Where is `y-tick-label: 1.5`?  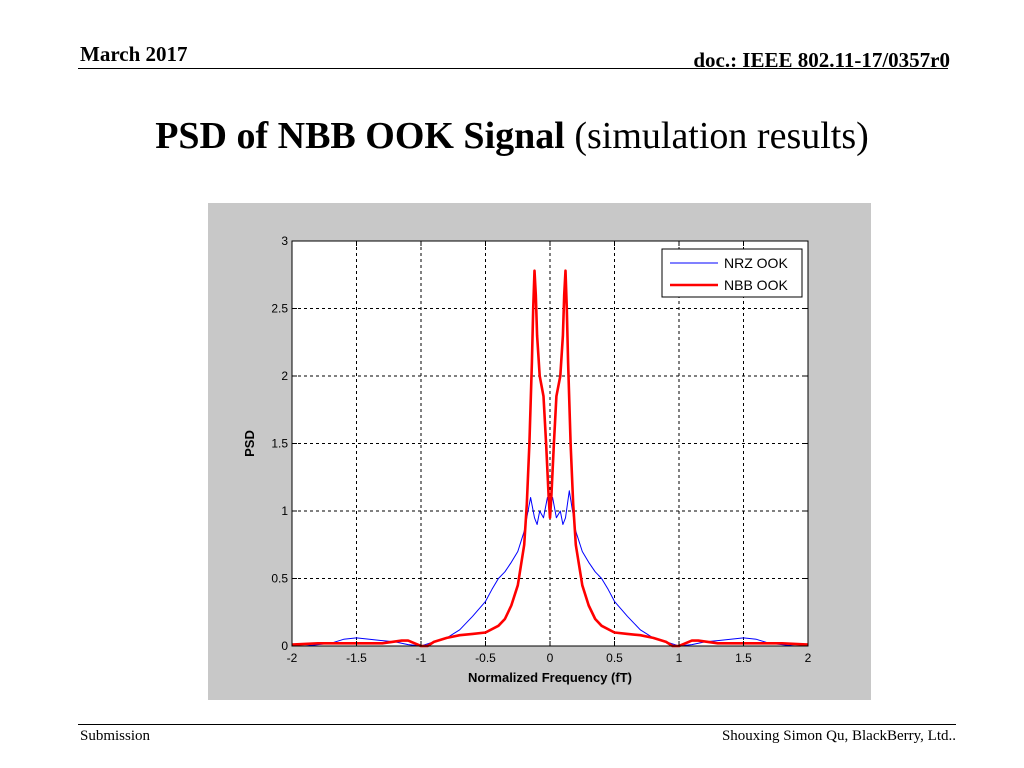
y-tick-label: 1.5 is located at coordinates (279, 444).